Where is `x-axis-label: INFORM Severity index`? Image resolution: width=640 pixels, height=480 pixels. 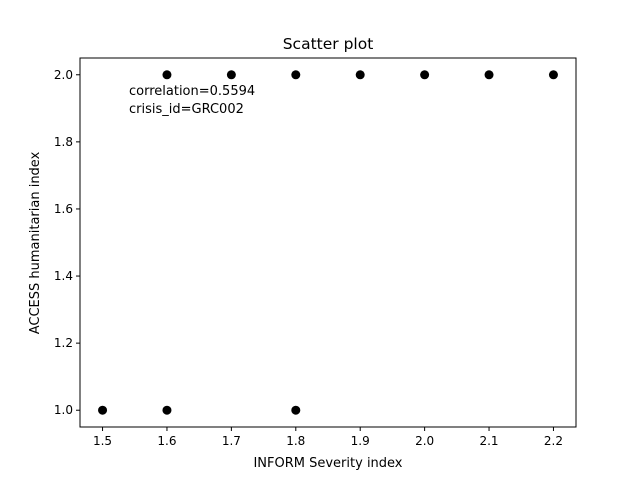 x-axis-label: INFORM Severity index is located at coordinates (327, 463).